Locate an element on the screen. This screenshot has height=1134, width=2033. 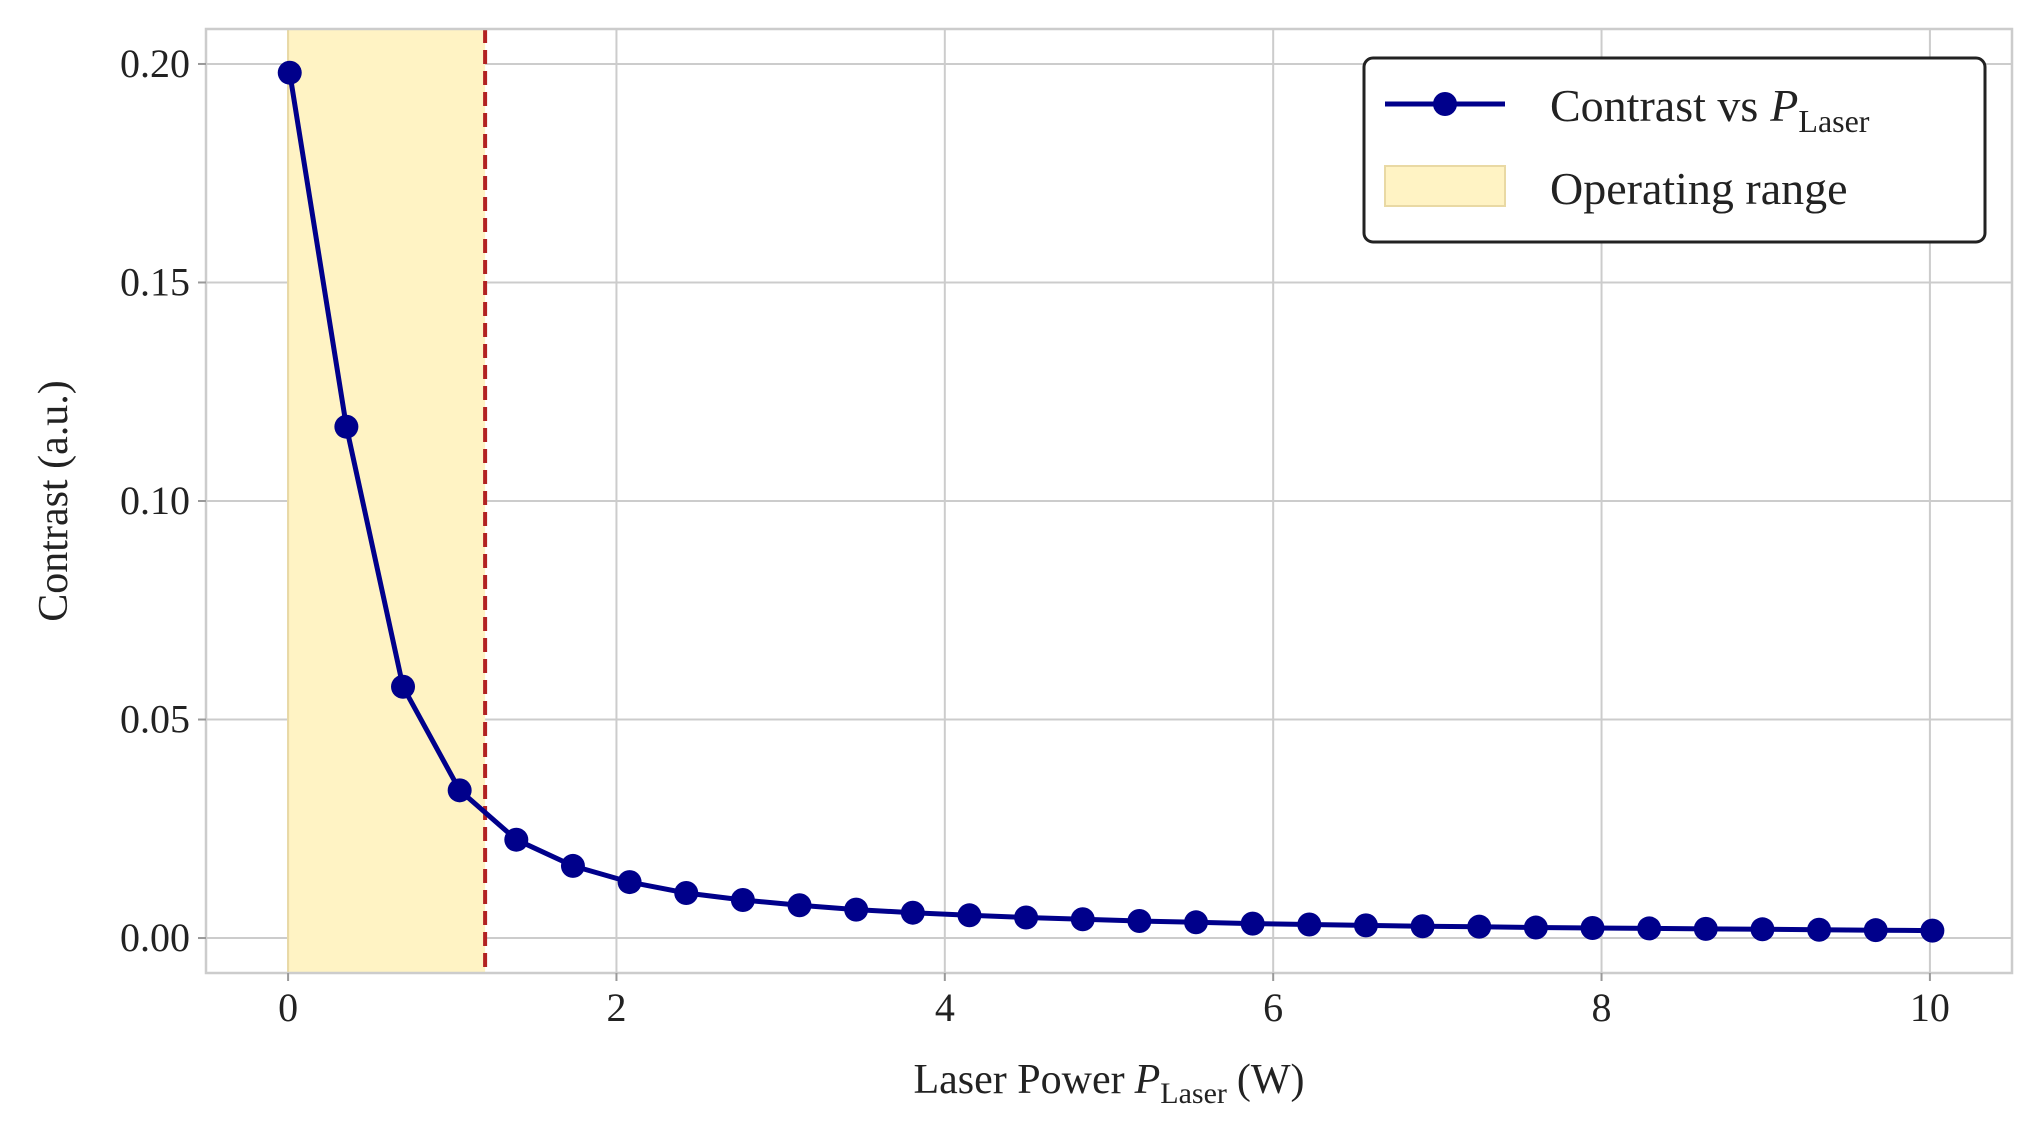
x-axis-title-unit: (W) is located at coordinates (1271, 1080).